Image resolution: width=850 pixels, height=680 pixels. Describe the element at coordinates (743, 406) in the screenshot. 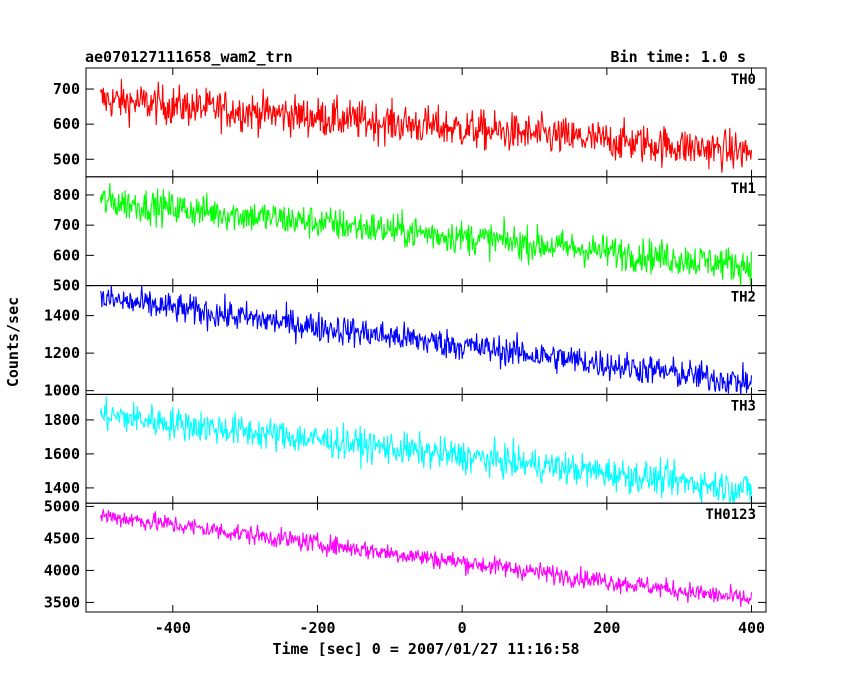

I see `panel-label: TH3` at that location.